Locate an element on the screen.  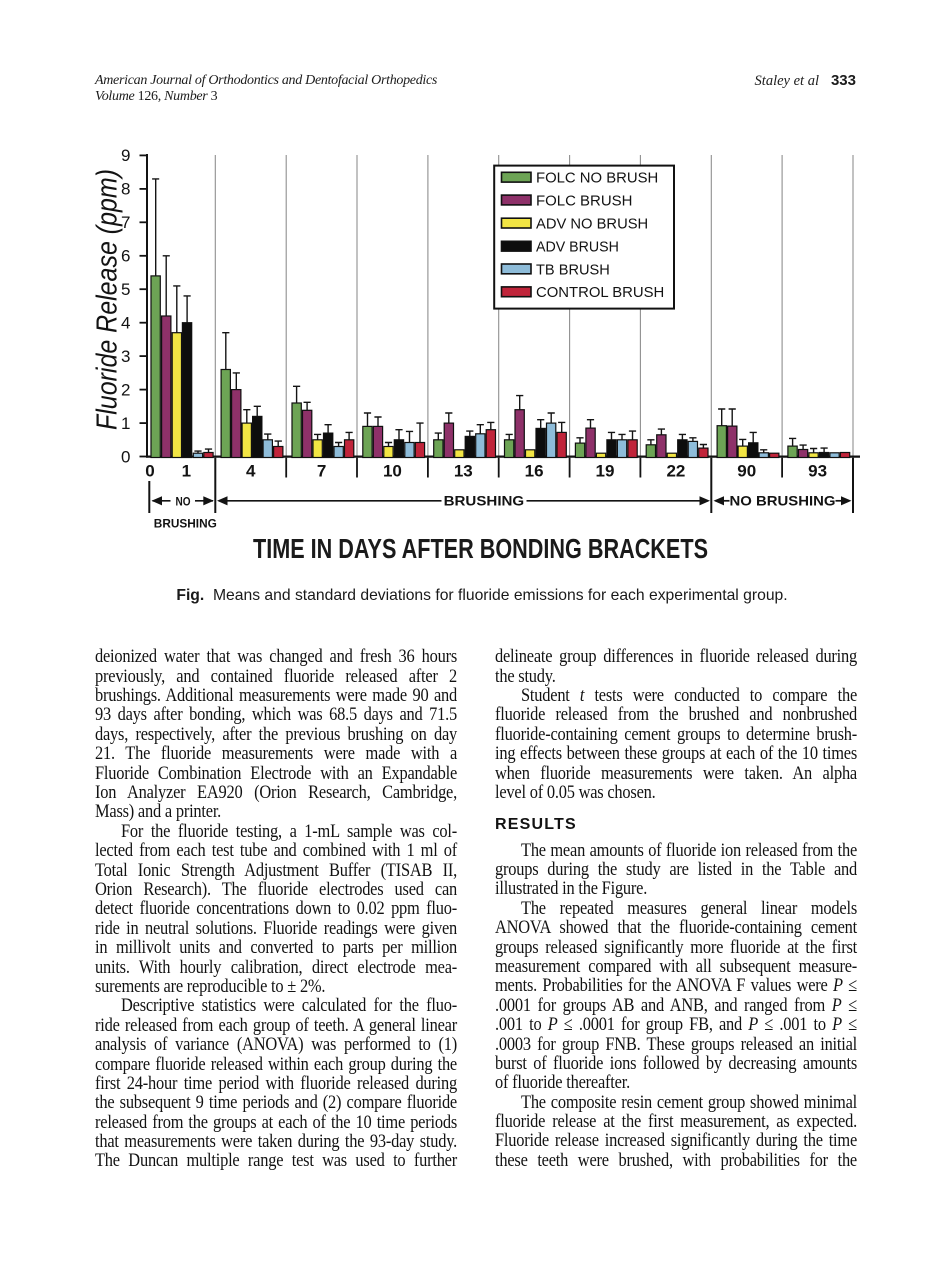
svg-text: Fluoride Release (ppm) is located at coordinates (108, 299).